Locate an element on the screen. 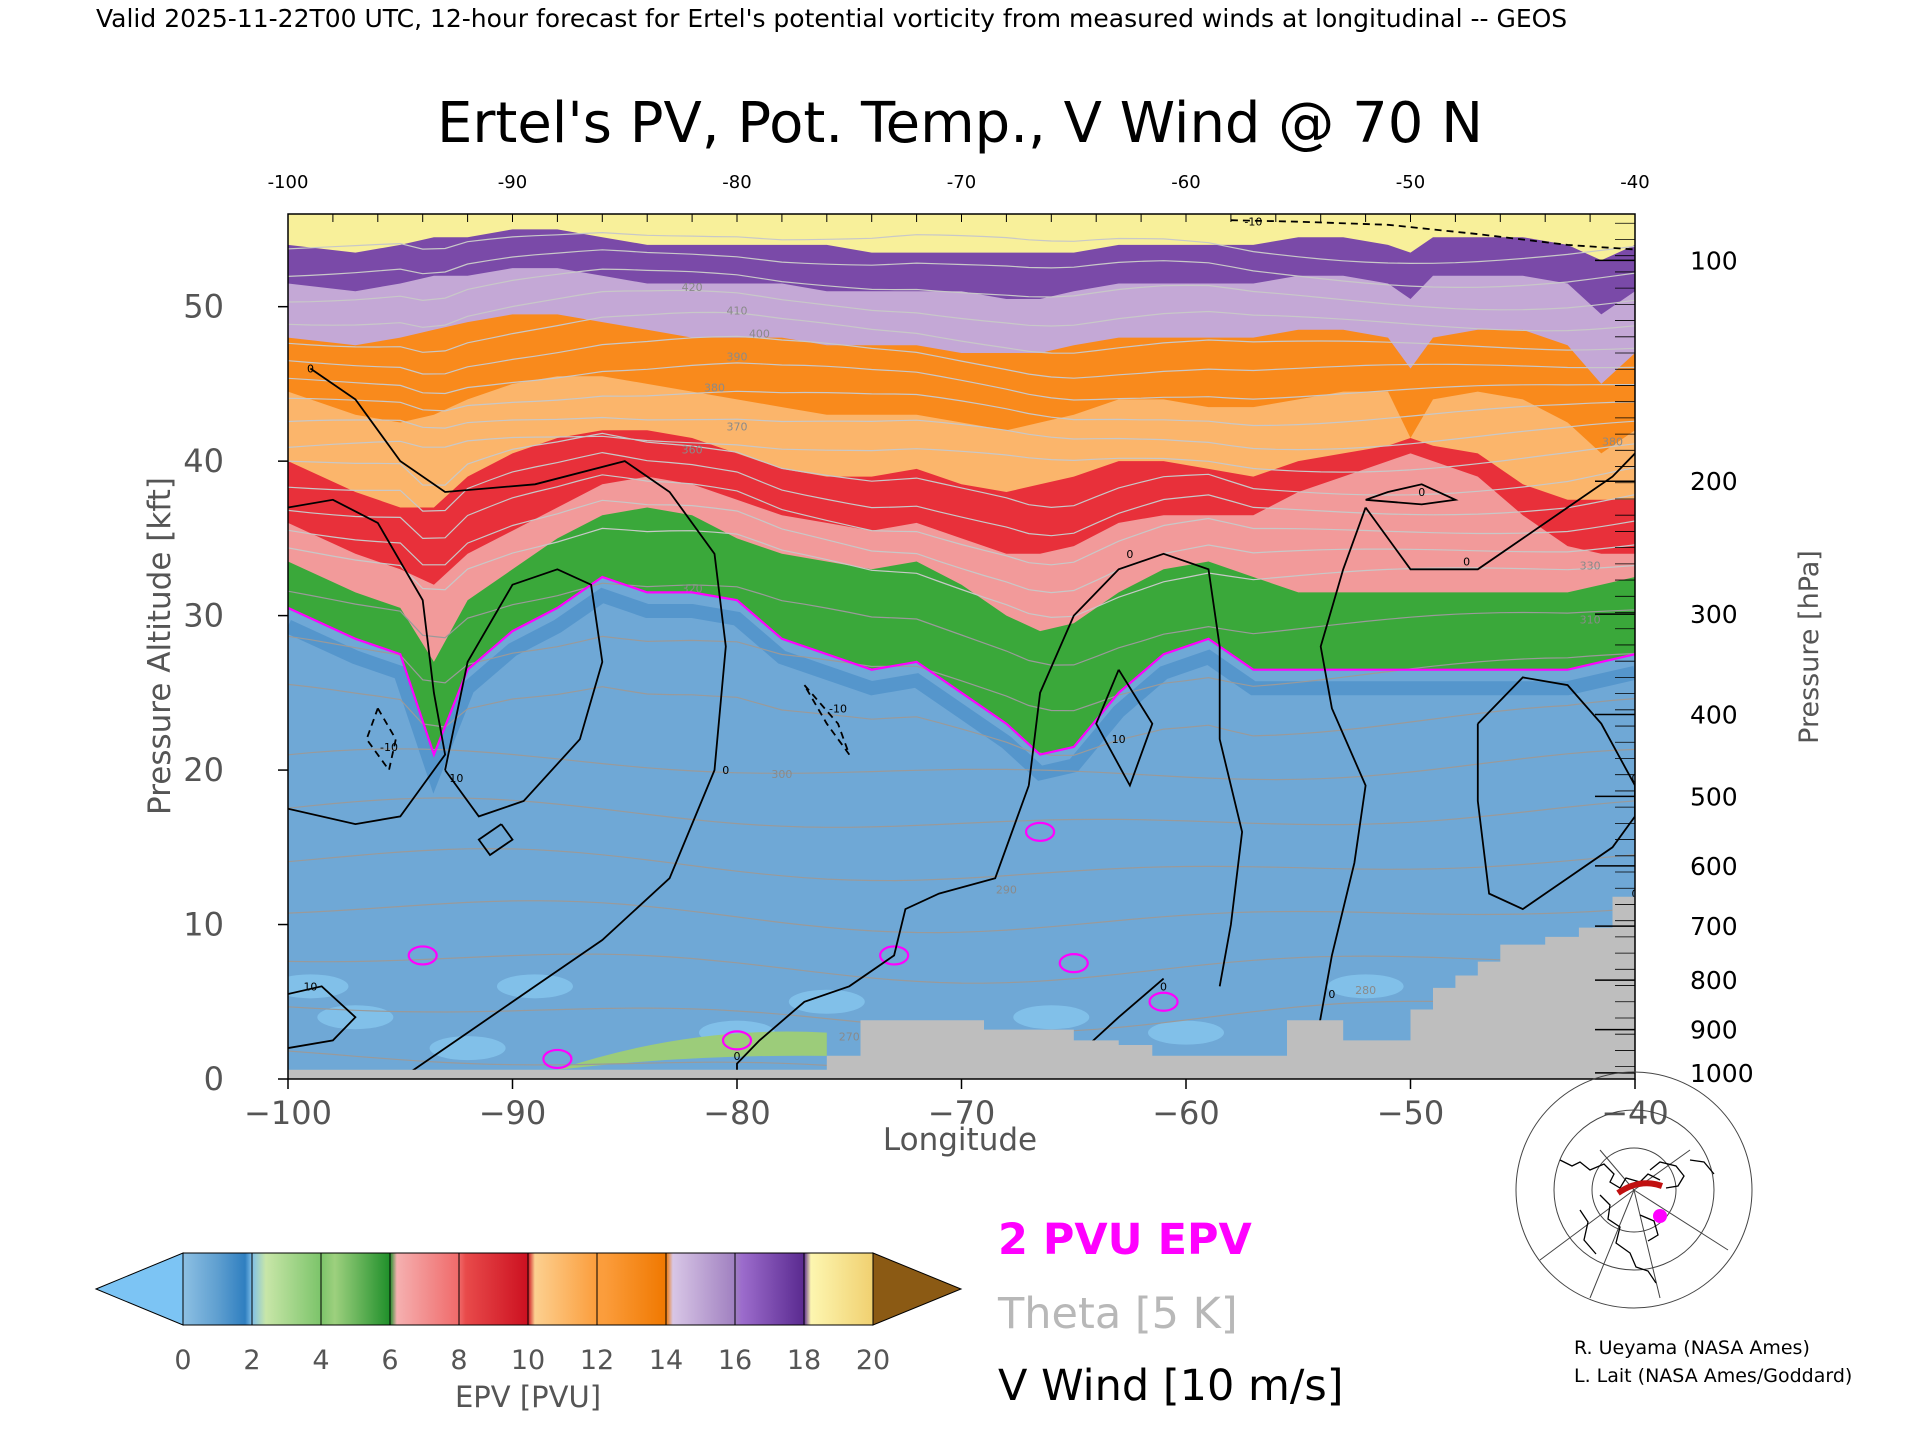 This screenshot has height=1440, width=1920. x-tick-label: −80 is located at coordinates (737, 1113).